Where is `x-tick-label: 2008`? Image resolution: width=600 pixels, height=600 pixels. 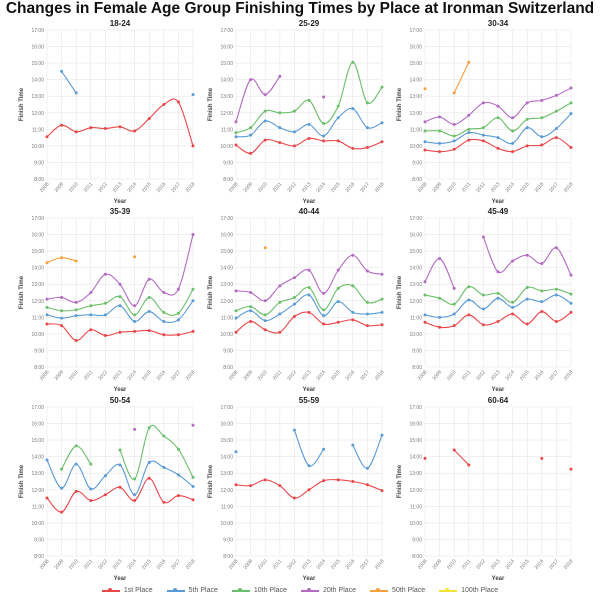
x-tick-label: 2008 is located at coordinates (423, 187).